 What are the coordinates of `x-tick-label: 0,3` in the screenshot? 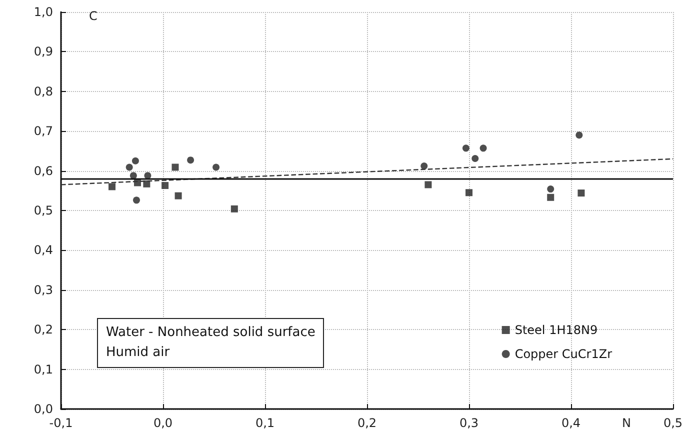 It's located at (469, 423).